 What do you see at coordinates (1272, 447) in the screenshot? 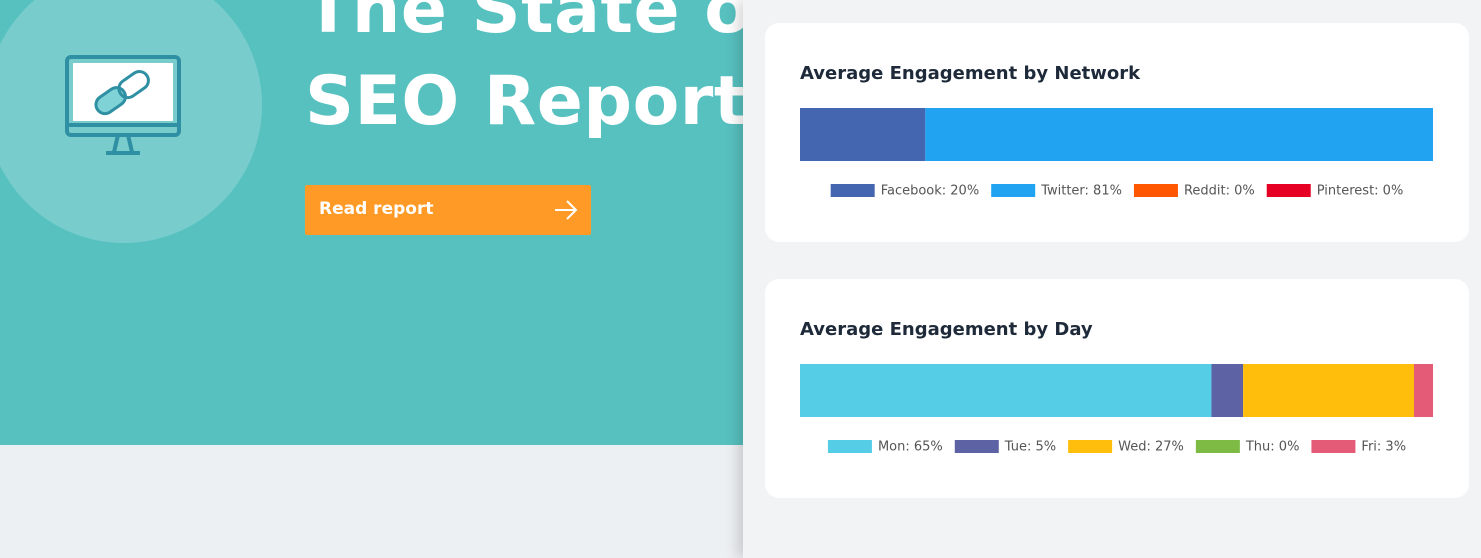
I see `legend-label: Thu: 0%` at bounding box center [1272, 447].